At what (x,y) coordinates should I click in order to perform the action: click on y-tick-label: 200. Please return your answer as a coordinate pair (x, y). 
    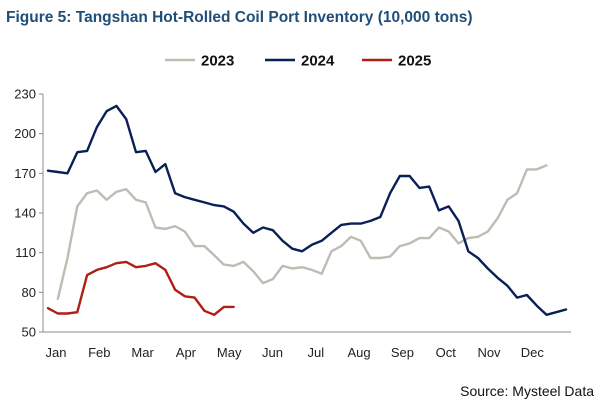
    Looking at the image, I should click on (25, 133).